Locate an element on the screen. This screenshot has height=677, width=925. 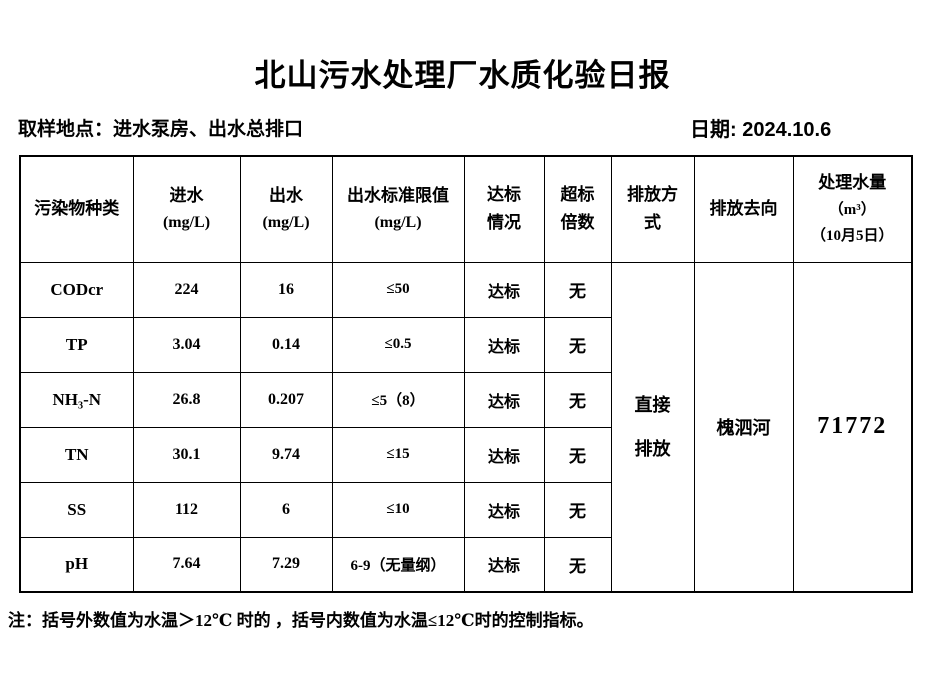
sampling-point-label: 取样地点：进水泵房、出水总排口 is located at coordinates (161, 129).